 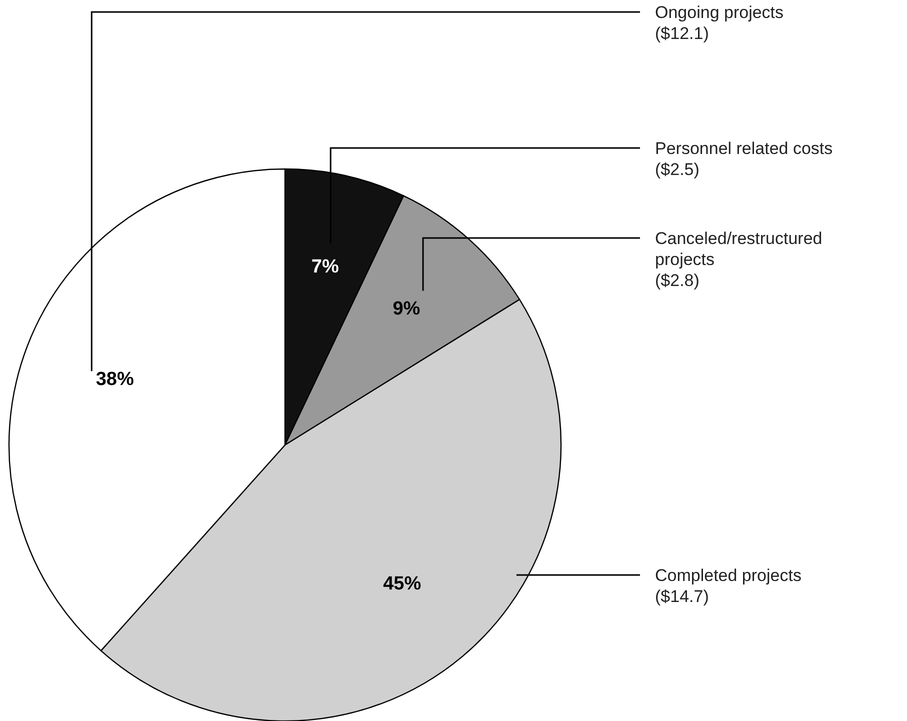 I want to click on slice-label: Personnel related costs ($2.5), so click(x=744, y=159).